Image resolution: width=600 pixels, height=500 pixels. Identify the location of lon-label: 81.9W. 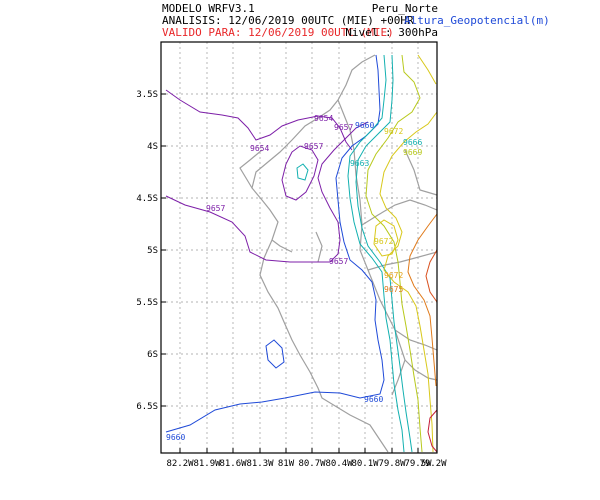
(207, 464).